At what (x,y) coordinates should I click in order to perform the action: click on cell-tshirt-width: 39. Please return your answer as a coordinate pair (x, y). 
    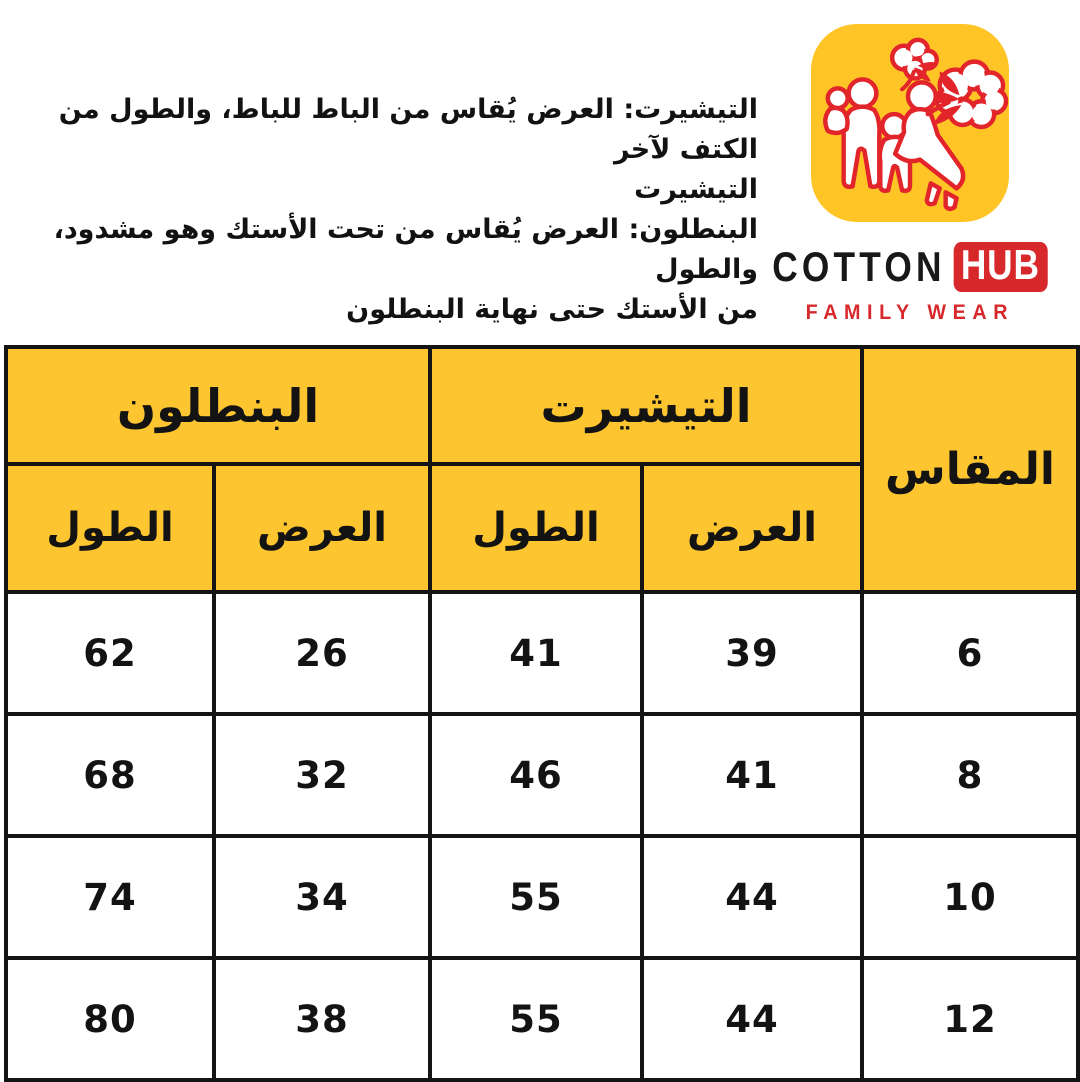
    Looking at the image, I should click on (752, 653).